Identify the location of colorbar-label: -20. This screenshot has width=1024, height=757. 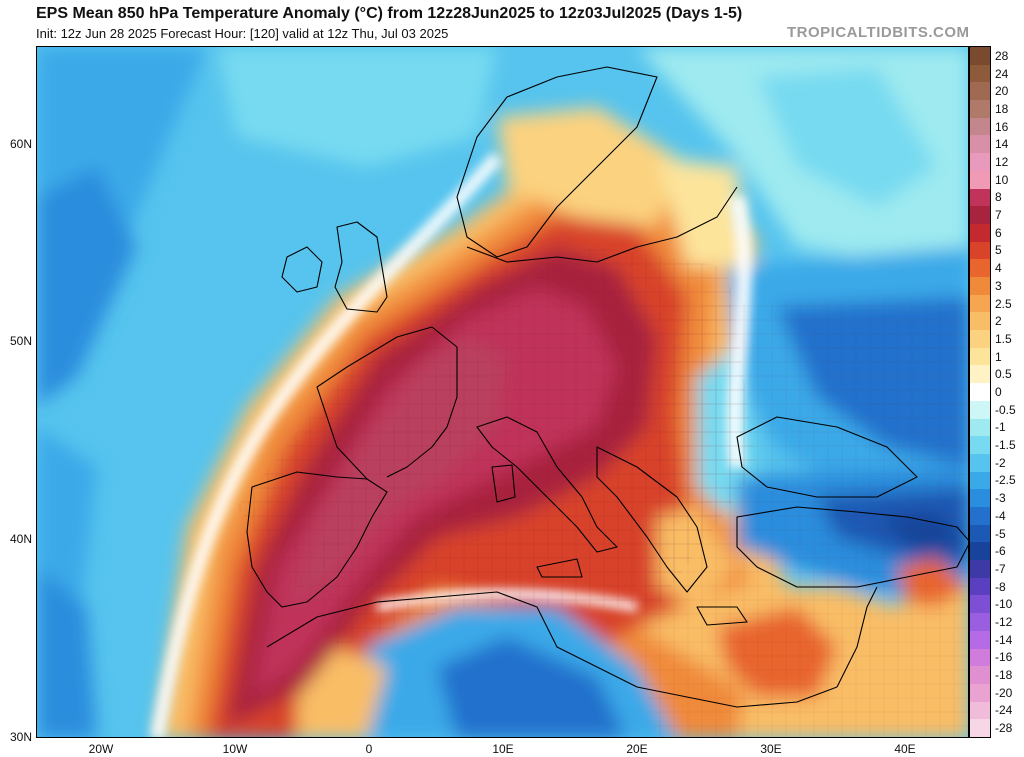
(1004, 692).